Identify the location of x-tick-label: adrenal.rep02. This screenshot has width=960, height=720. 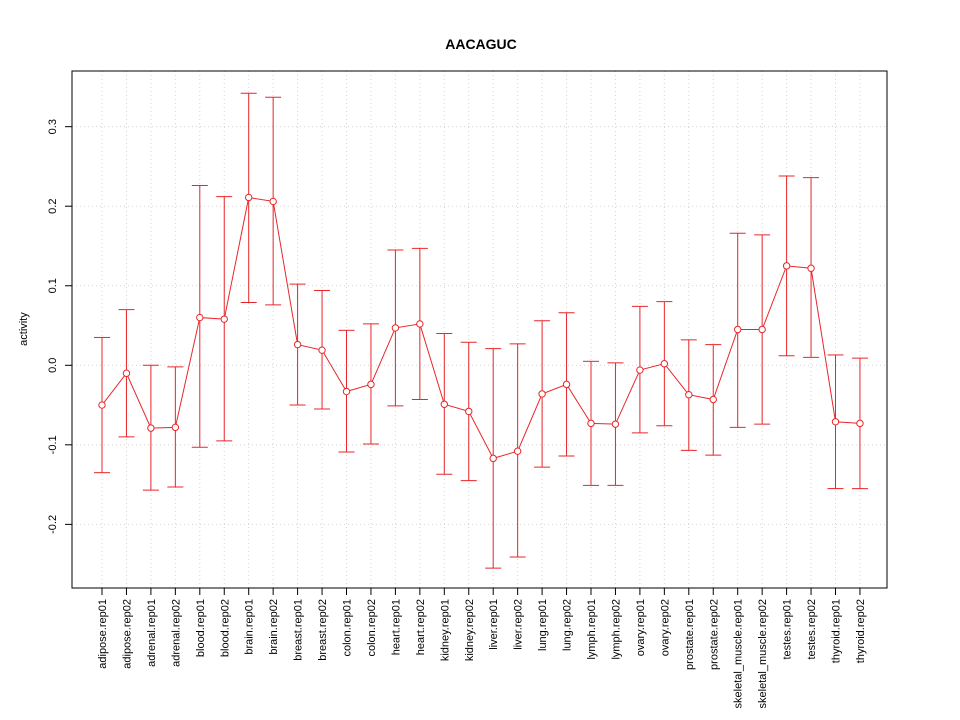
(176, 633).